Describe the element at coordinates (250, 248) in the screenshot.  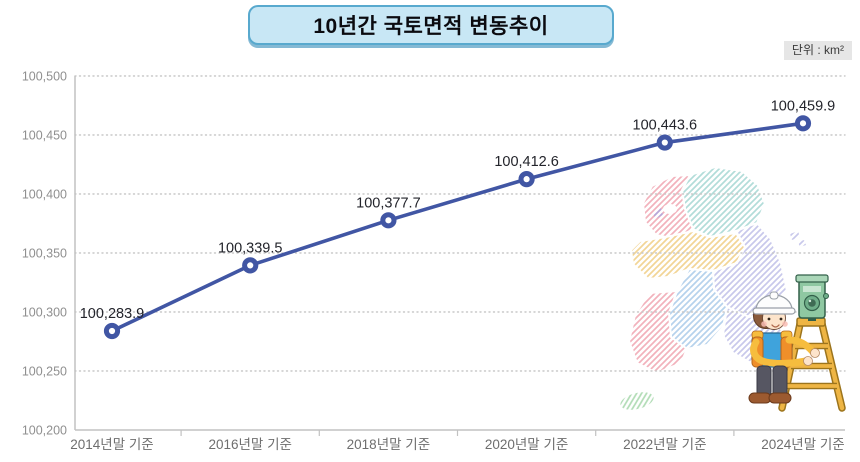
I see `data-point-value-label: 100,339.5` at that location.